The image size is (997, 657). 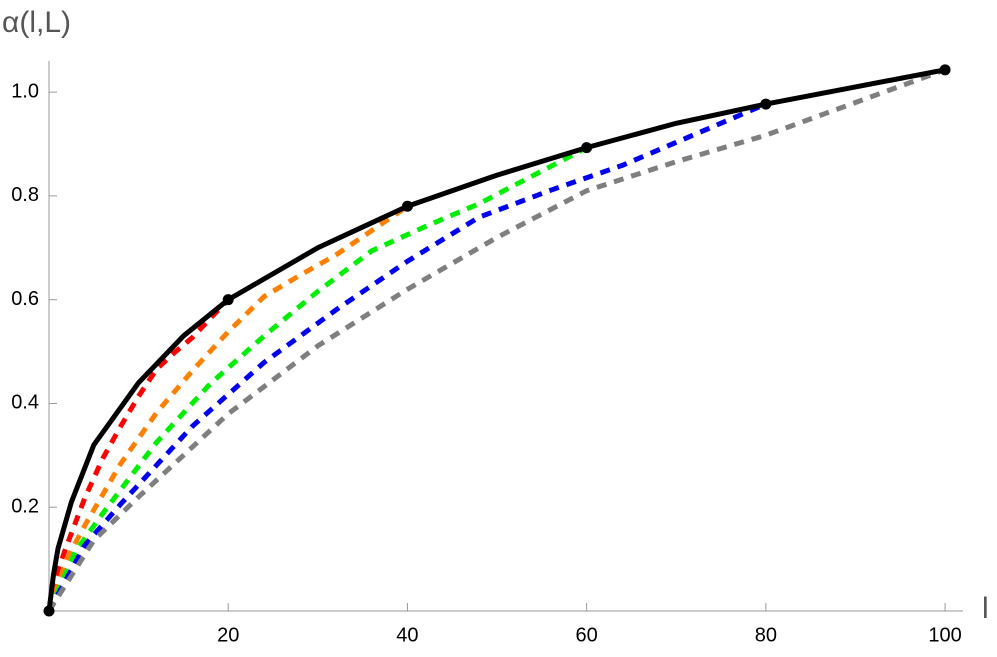 I want to click on y-tick-label: 0.8, so click(x=25, y=195).